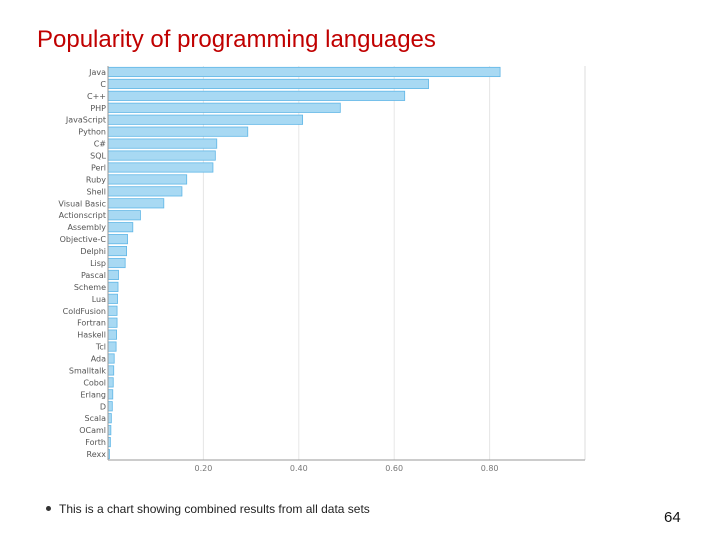  I want to click on x-tick-label: 0.80, so click(490, 468).